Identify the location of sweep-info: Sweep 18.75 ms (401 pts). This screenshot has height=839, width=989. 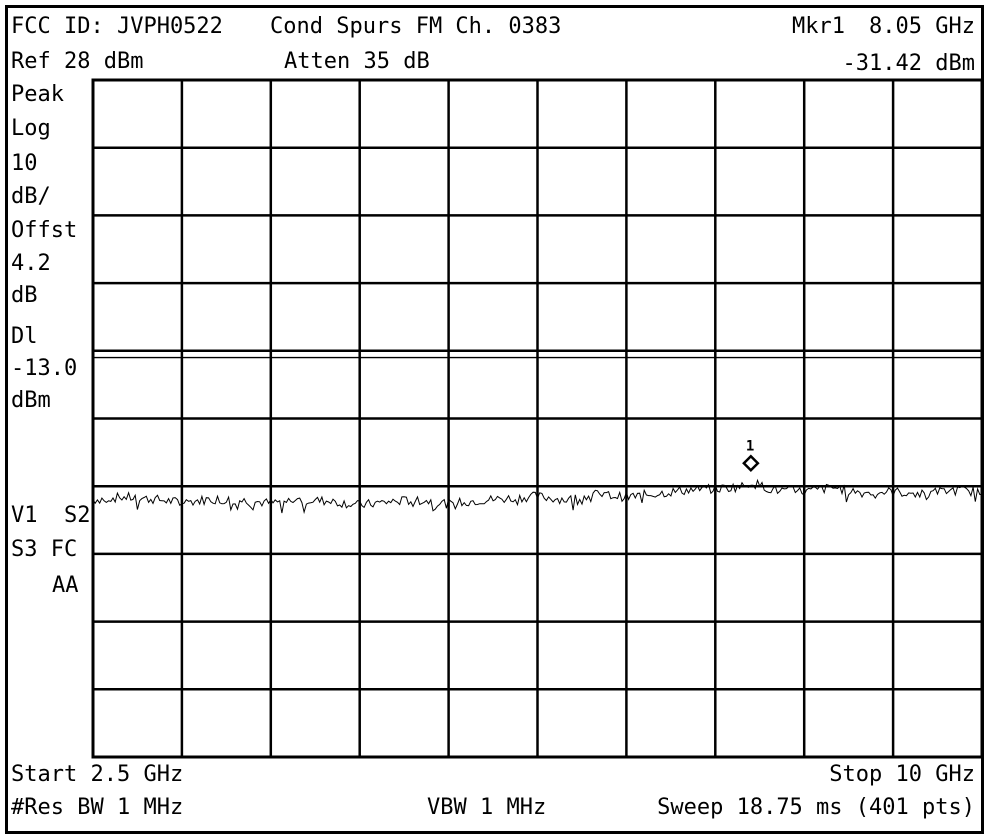
(816, 807).